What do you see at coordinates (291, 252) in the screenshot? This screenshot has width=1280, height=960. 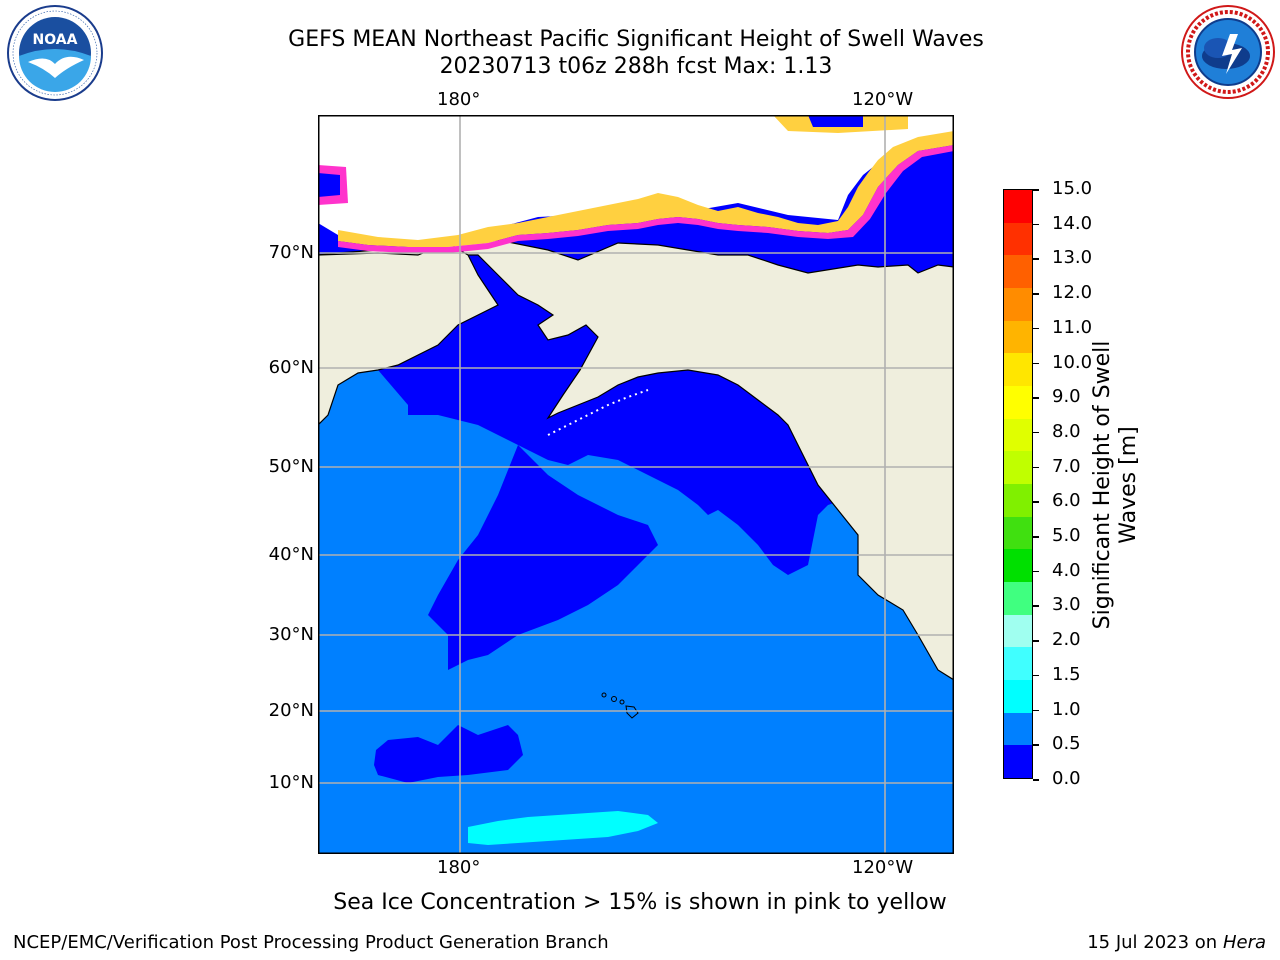 I see `lat-label-70n: 70°N` at bounding box center [291, 252].